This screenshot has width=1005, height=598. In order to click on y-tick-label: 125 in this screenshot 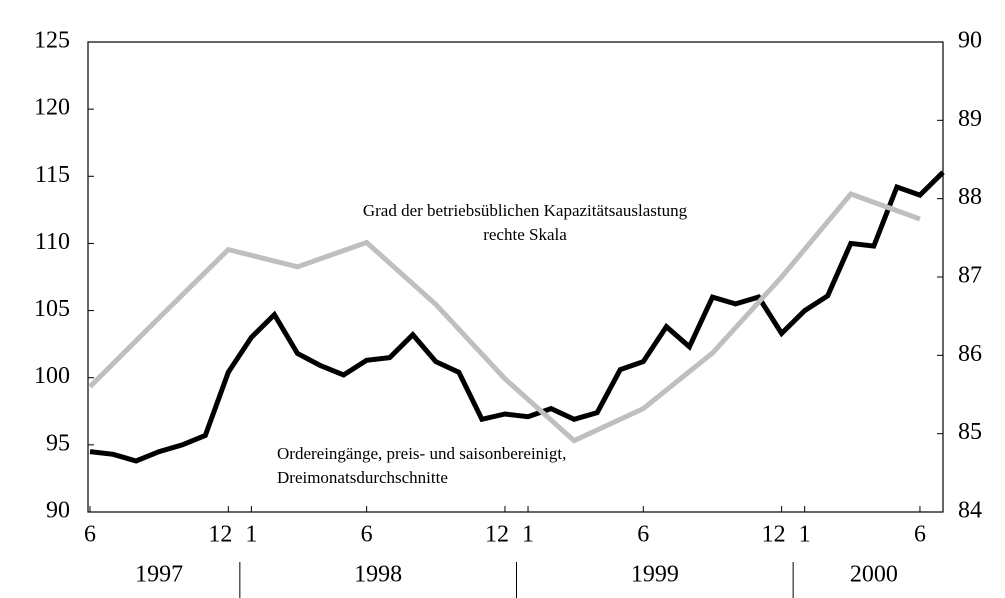, I will do `click(52, 41)`.